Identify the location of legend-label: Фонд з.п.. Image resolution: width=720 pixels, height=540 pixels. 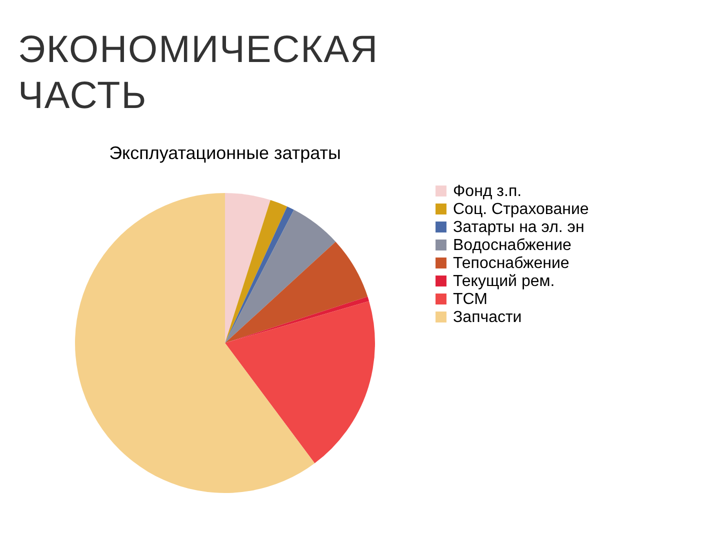
(487, 191).